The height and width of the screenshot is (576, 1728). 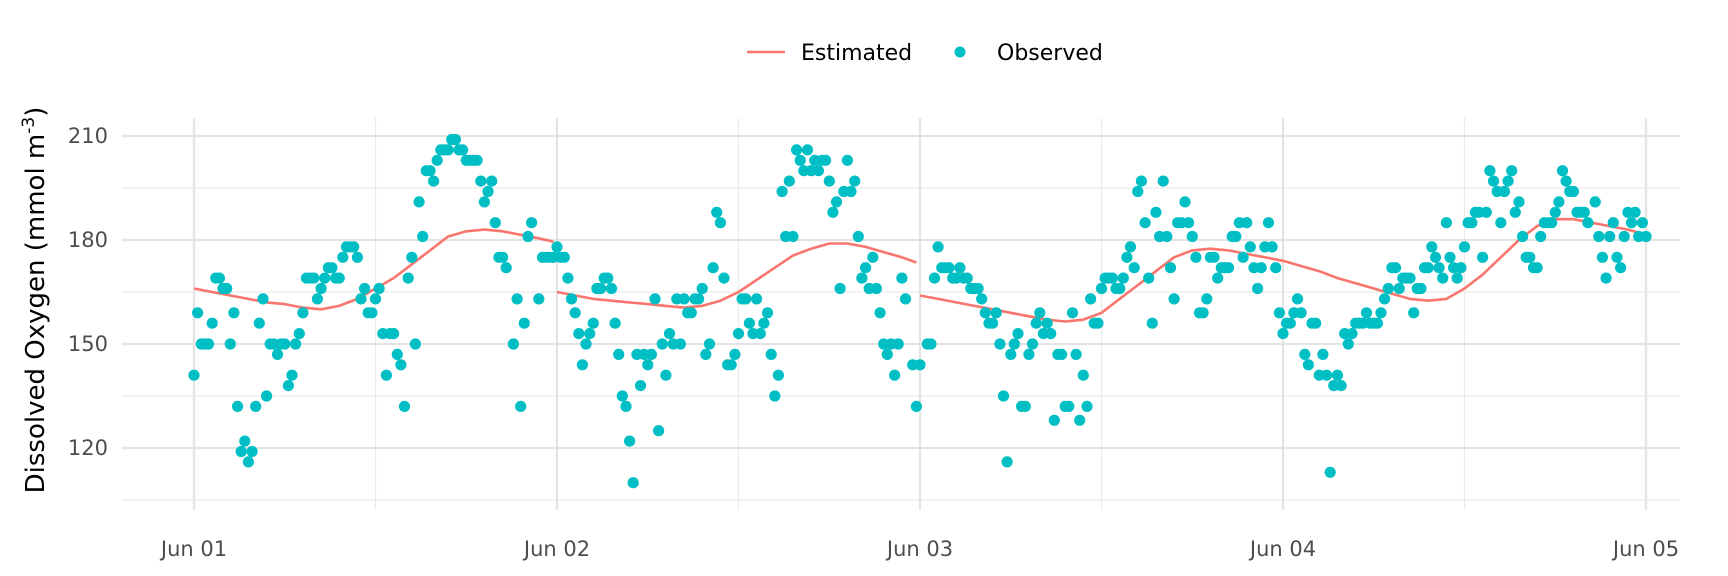 I want to click on legend-observed-swatch, so click(x=960, y=52).